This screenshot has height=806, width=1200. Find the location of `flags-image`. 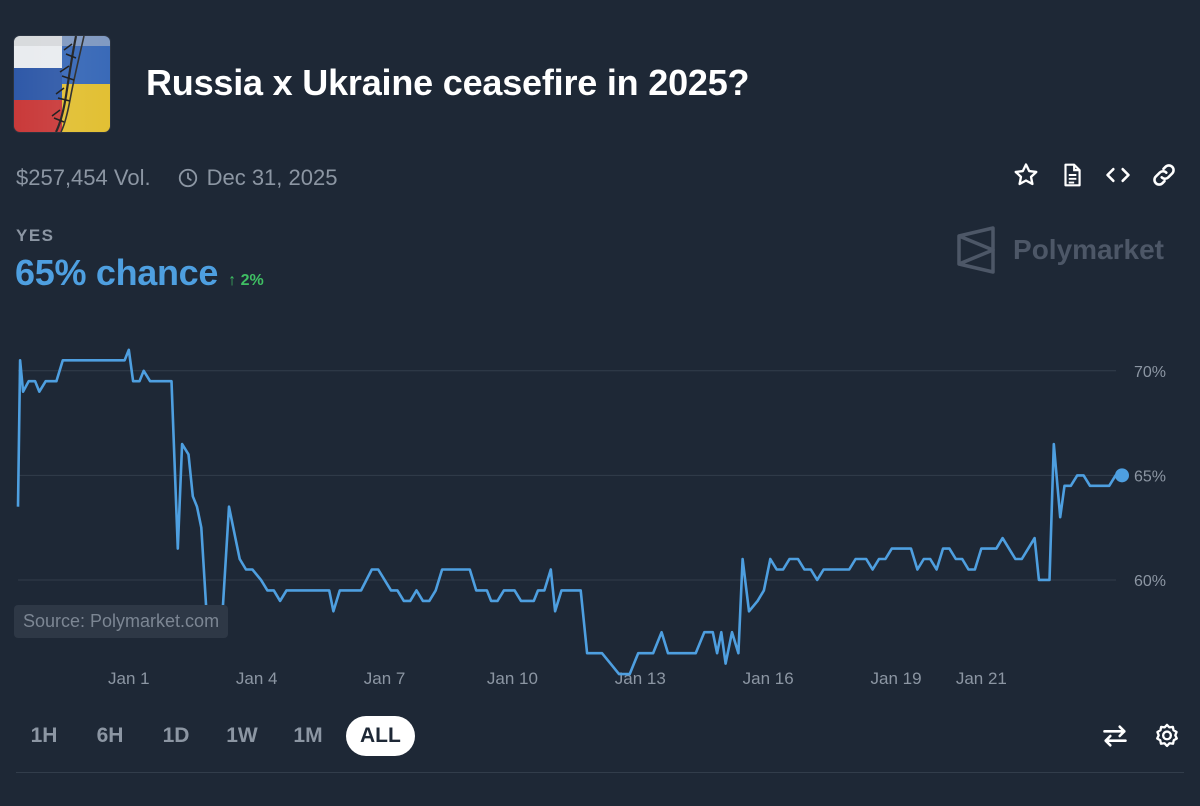

flags-image is located at coordinates (62, 84).